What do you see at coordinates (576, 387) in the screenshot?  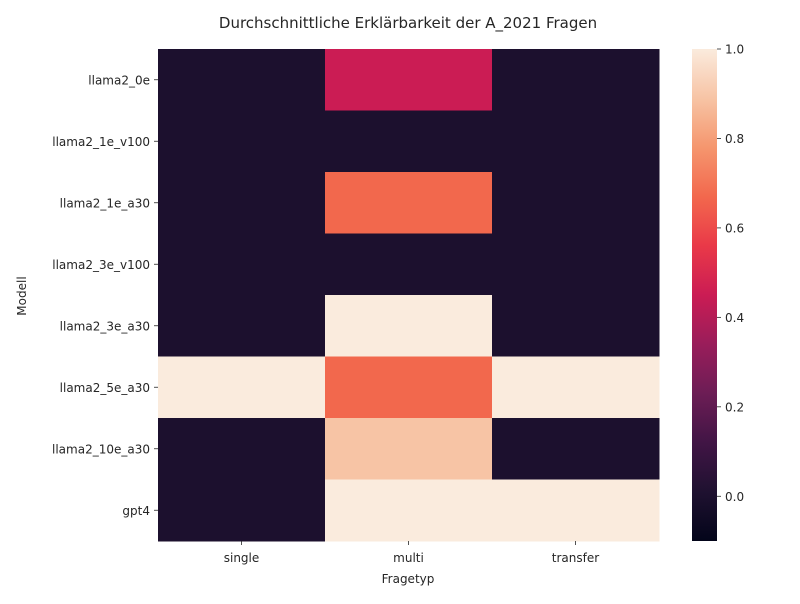 I see `heatmap-cell-llama2_5e_a30-transfer` at bounding box center [576, 387].